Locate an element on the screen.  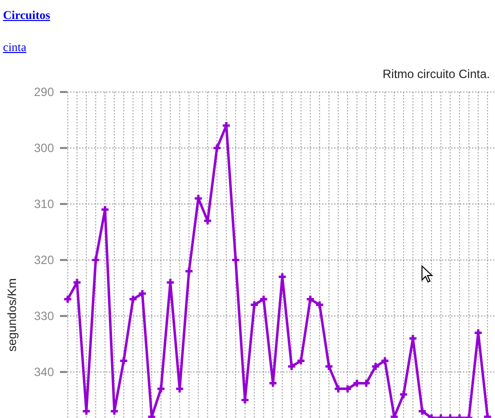
y-tick-label: 330 is located at coordinates (44, 315).